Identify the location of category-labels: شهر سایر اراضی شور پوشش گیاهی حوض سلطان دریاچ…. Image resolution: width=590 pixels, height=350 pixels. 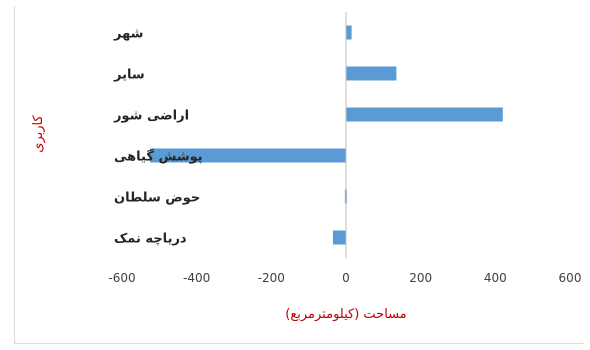
(158, 137).